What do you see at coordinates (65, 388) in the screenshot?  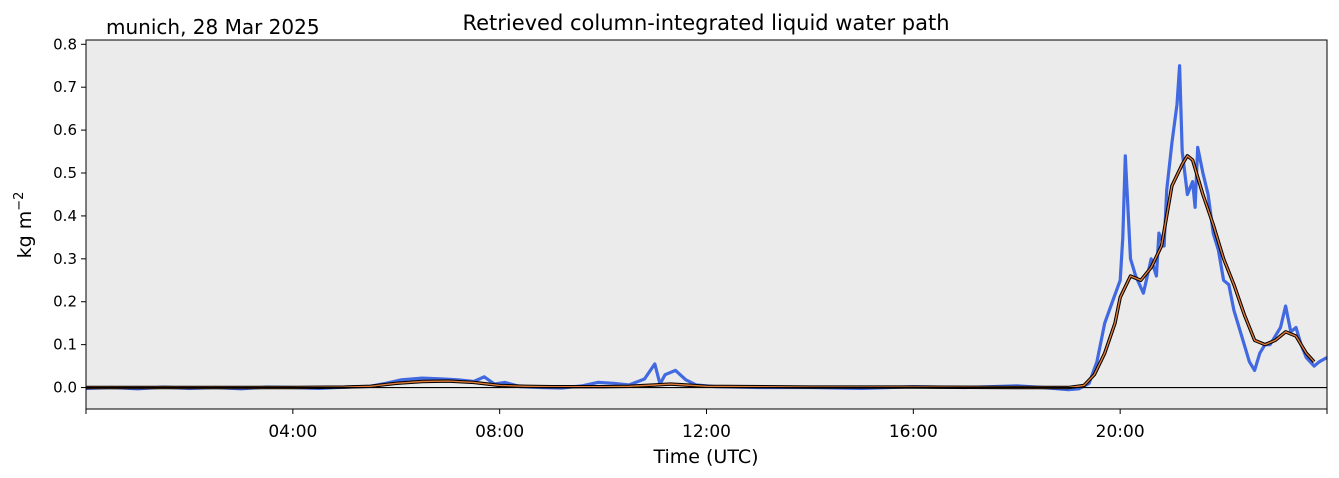 I see `y-tick-label: 0.0` at bounding box center [65, 388].